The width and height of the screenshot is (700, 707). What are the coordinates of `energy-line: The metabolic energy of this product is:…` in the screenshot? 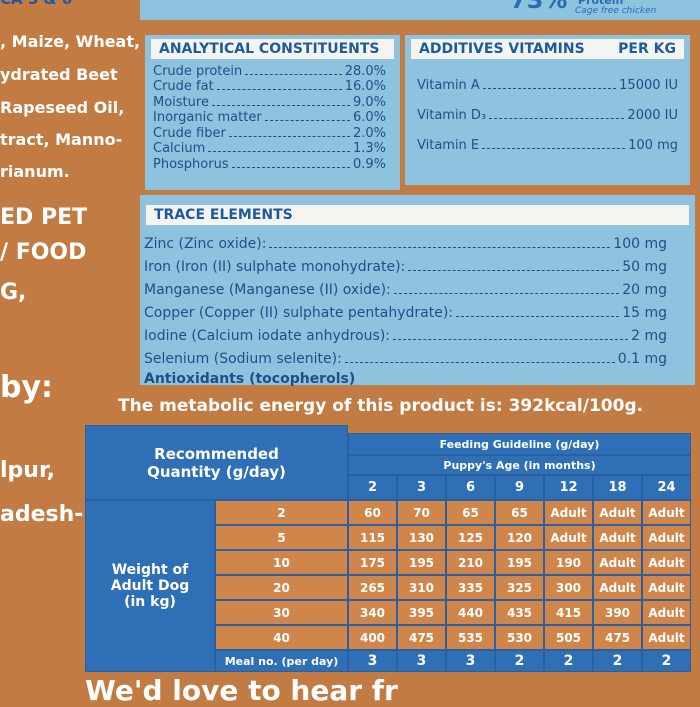 It's located at (381, 406).